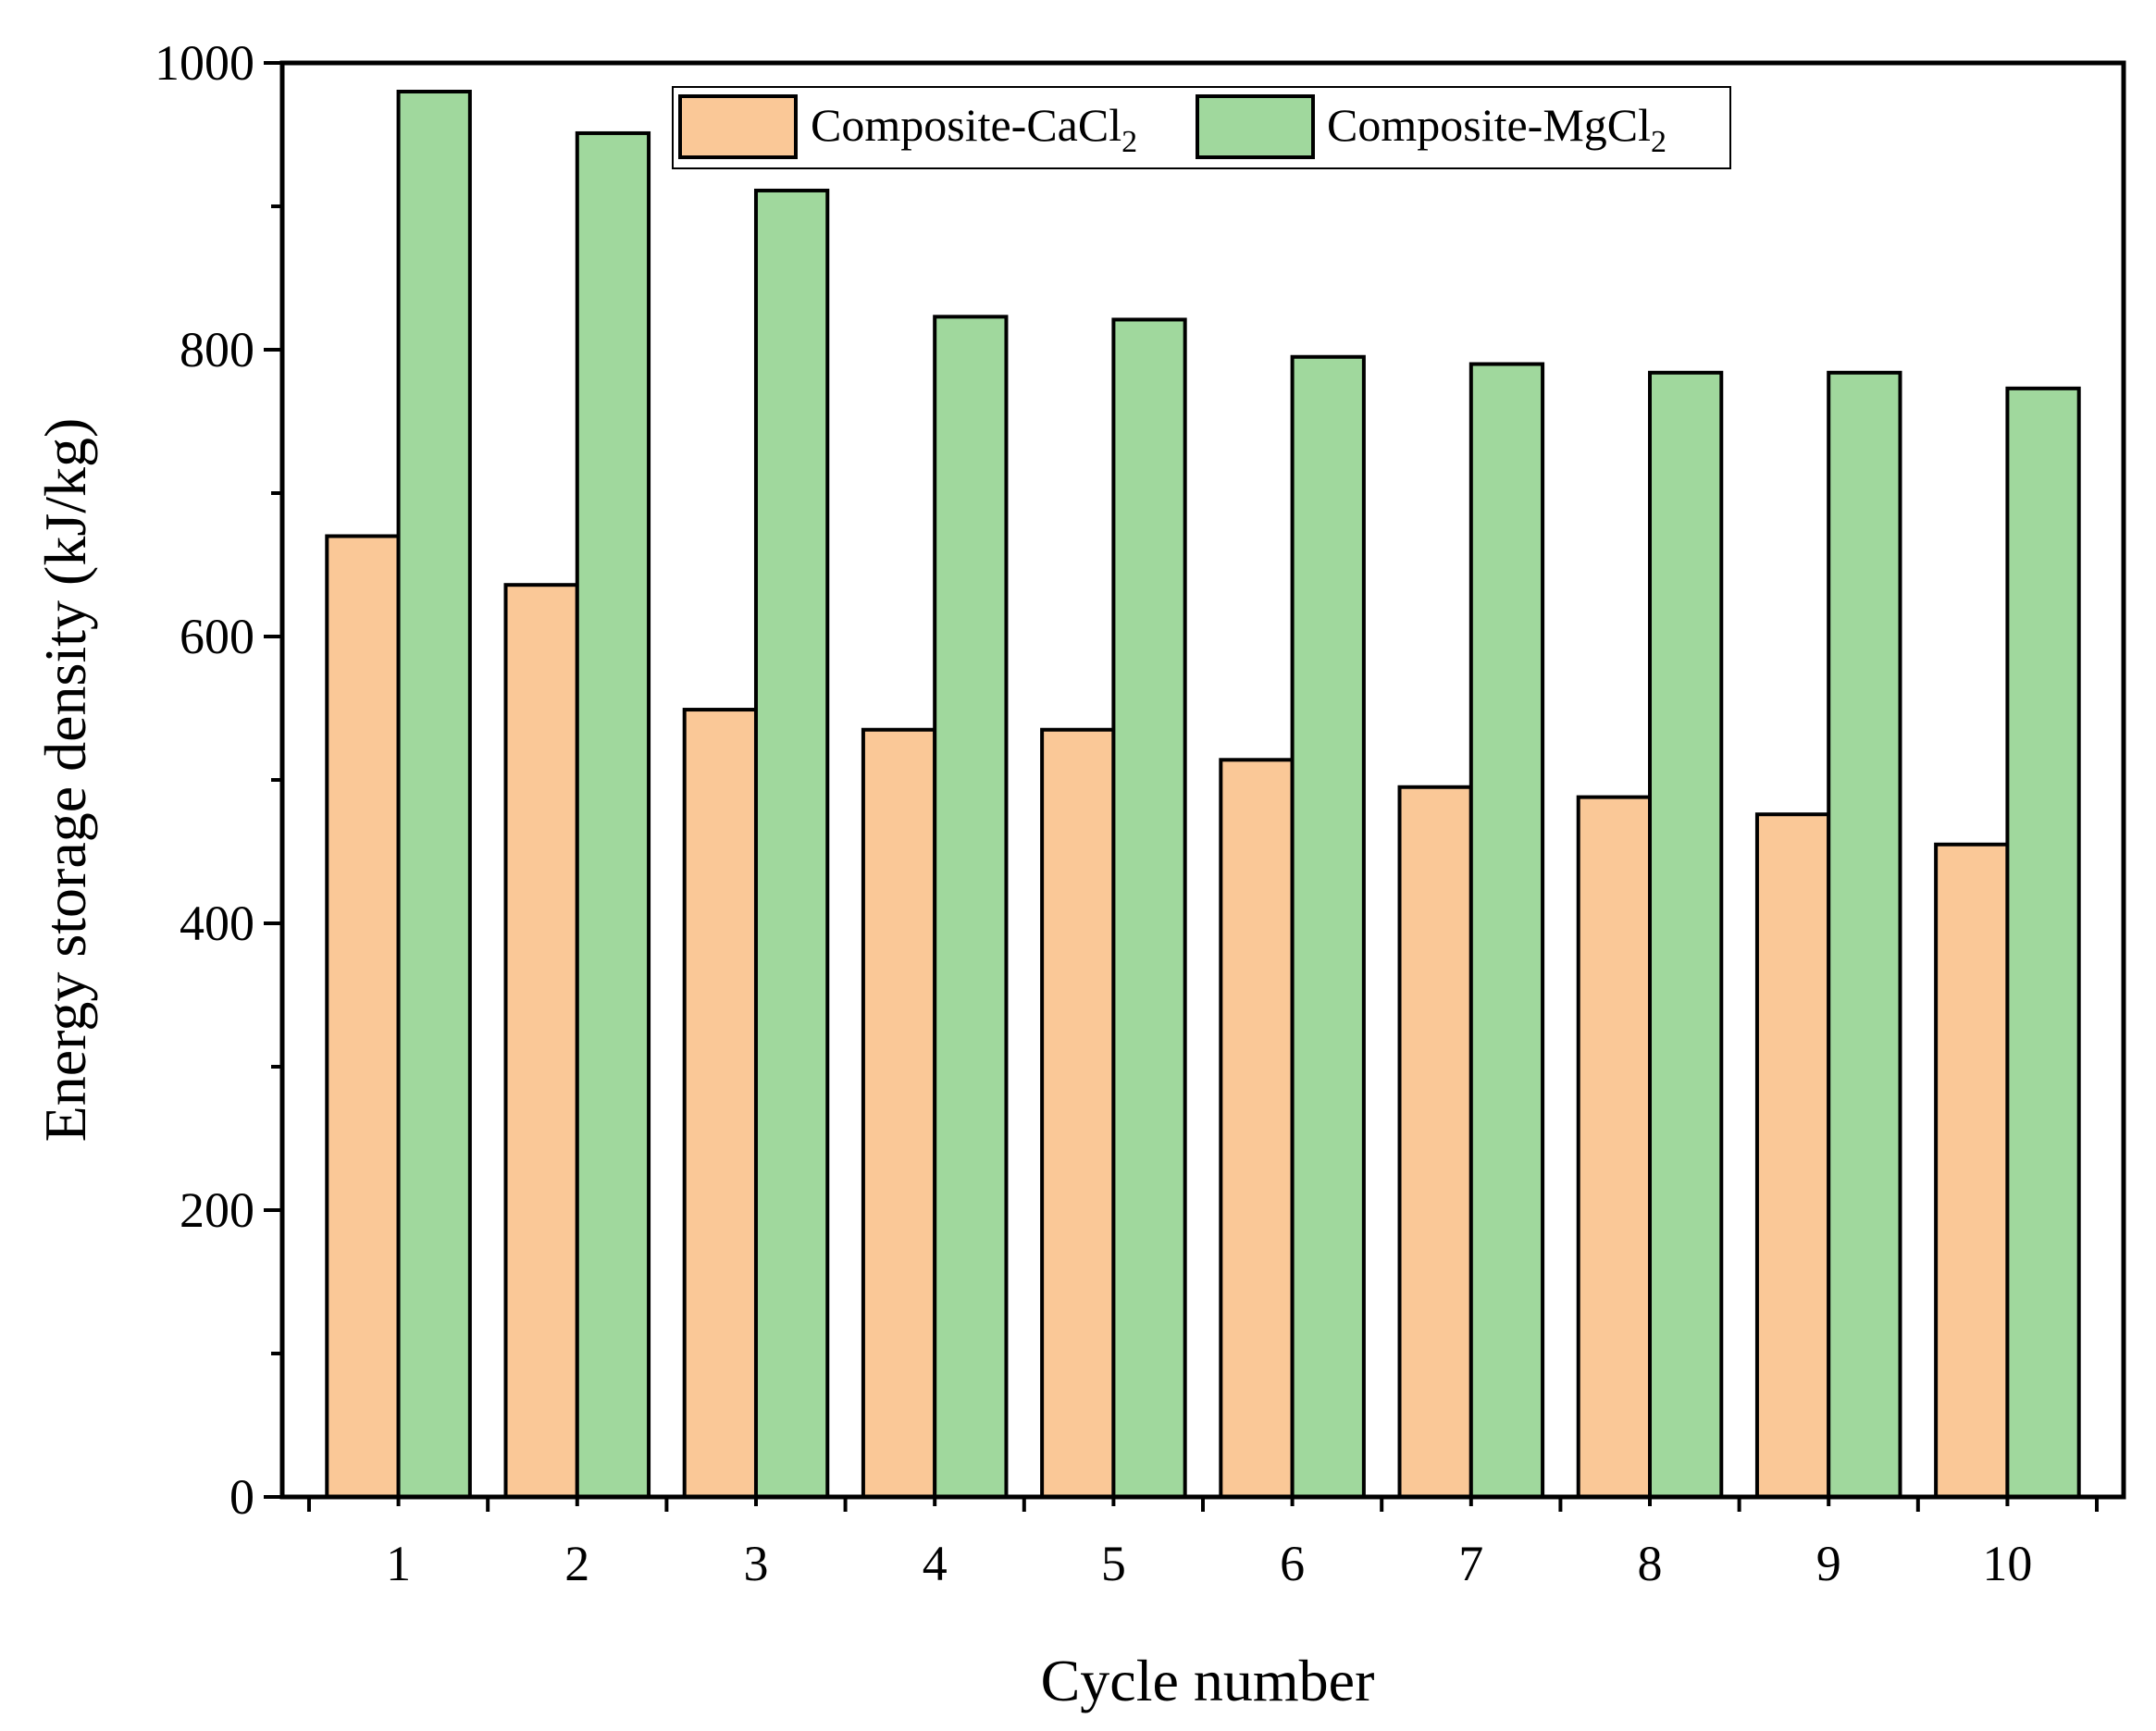 The image size is (2156, 1731). I want to click on legend-label-cacl2: Composite-CaCl2, so click(974, 129).